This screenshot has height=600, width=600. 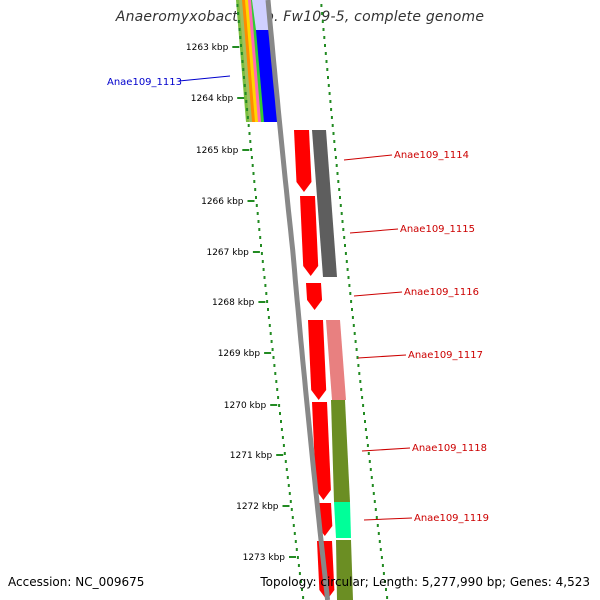 I want to click on gene-label-anae109_1114: Anae109_1114, so click(x=431, y=155).